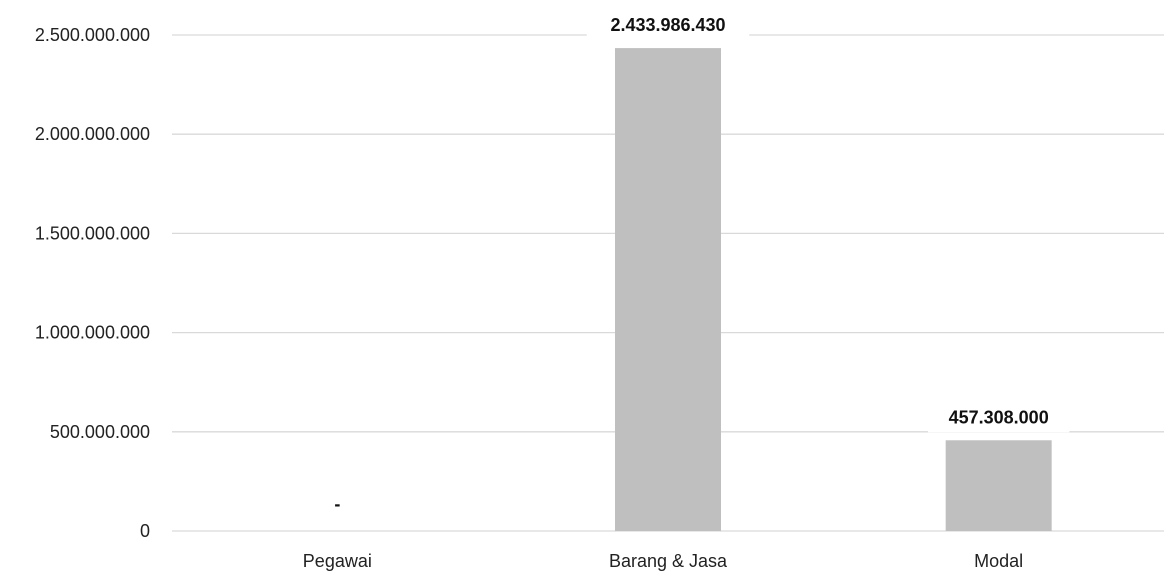 This screenshot has width=1166, height=579. What do you see at coordinates (100, 432) in the screenshot?
I see `y-tick-label: 500.000.000` at bounding box center [100, 432].